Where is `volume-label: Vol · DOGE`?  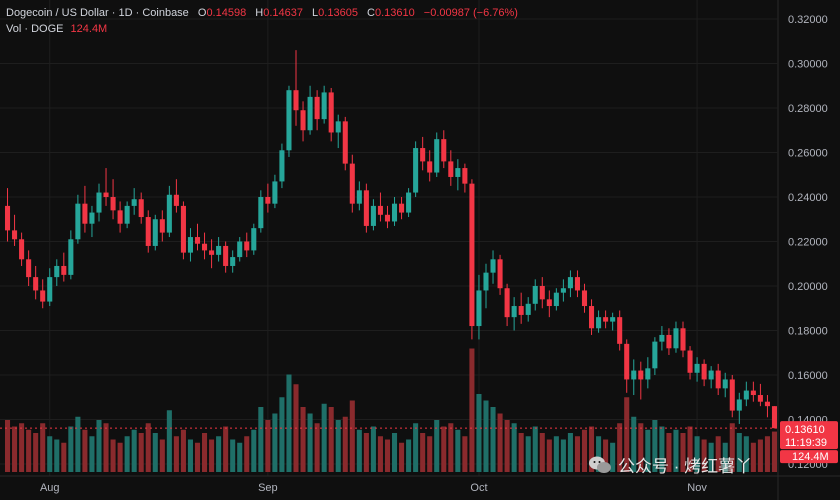 volume-label: Vol · DOGE is located at coordinates (35, 29).